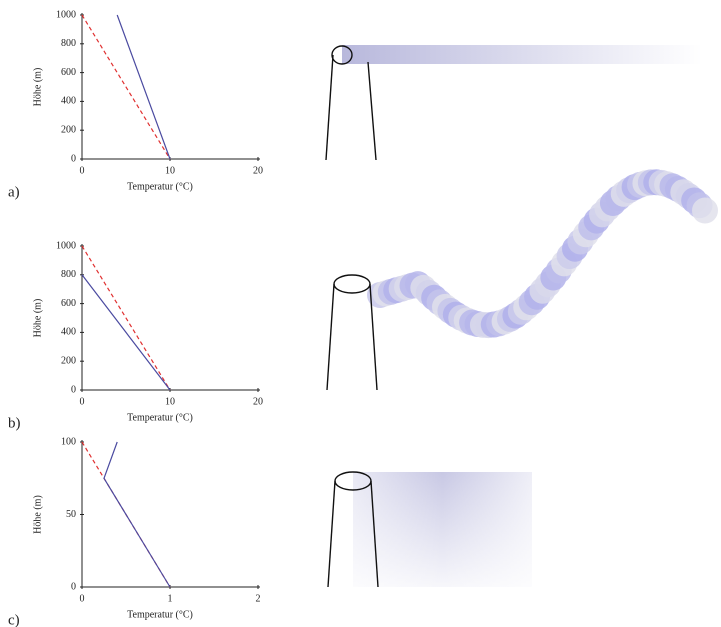  Describe the element at coordinates (14, 192) in the screenshot. I see `panel-label: a)` at that location.